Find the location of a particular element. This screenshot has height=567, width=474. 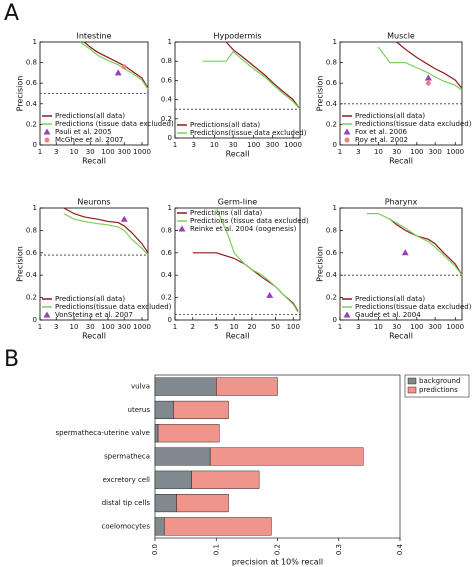

chart-title: Intestine is located at coordinates (93, 36).